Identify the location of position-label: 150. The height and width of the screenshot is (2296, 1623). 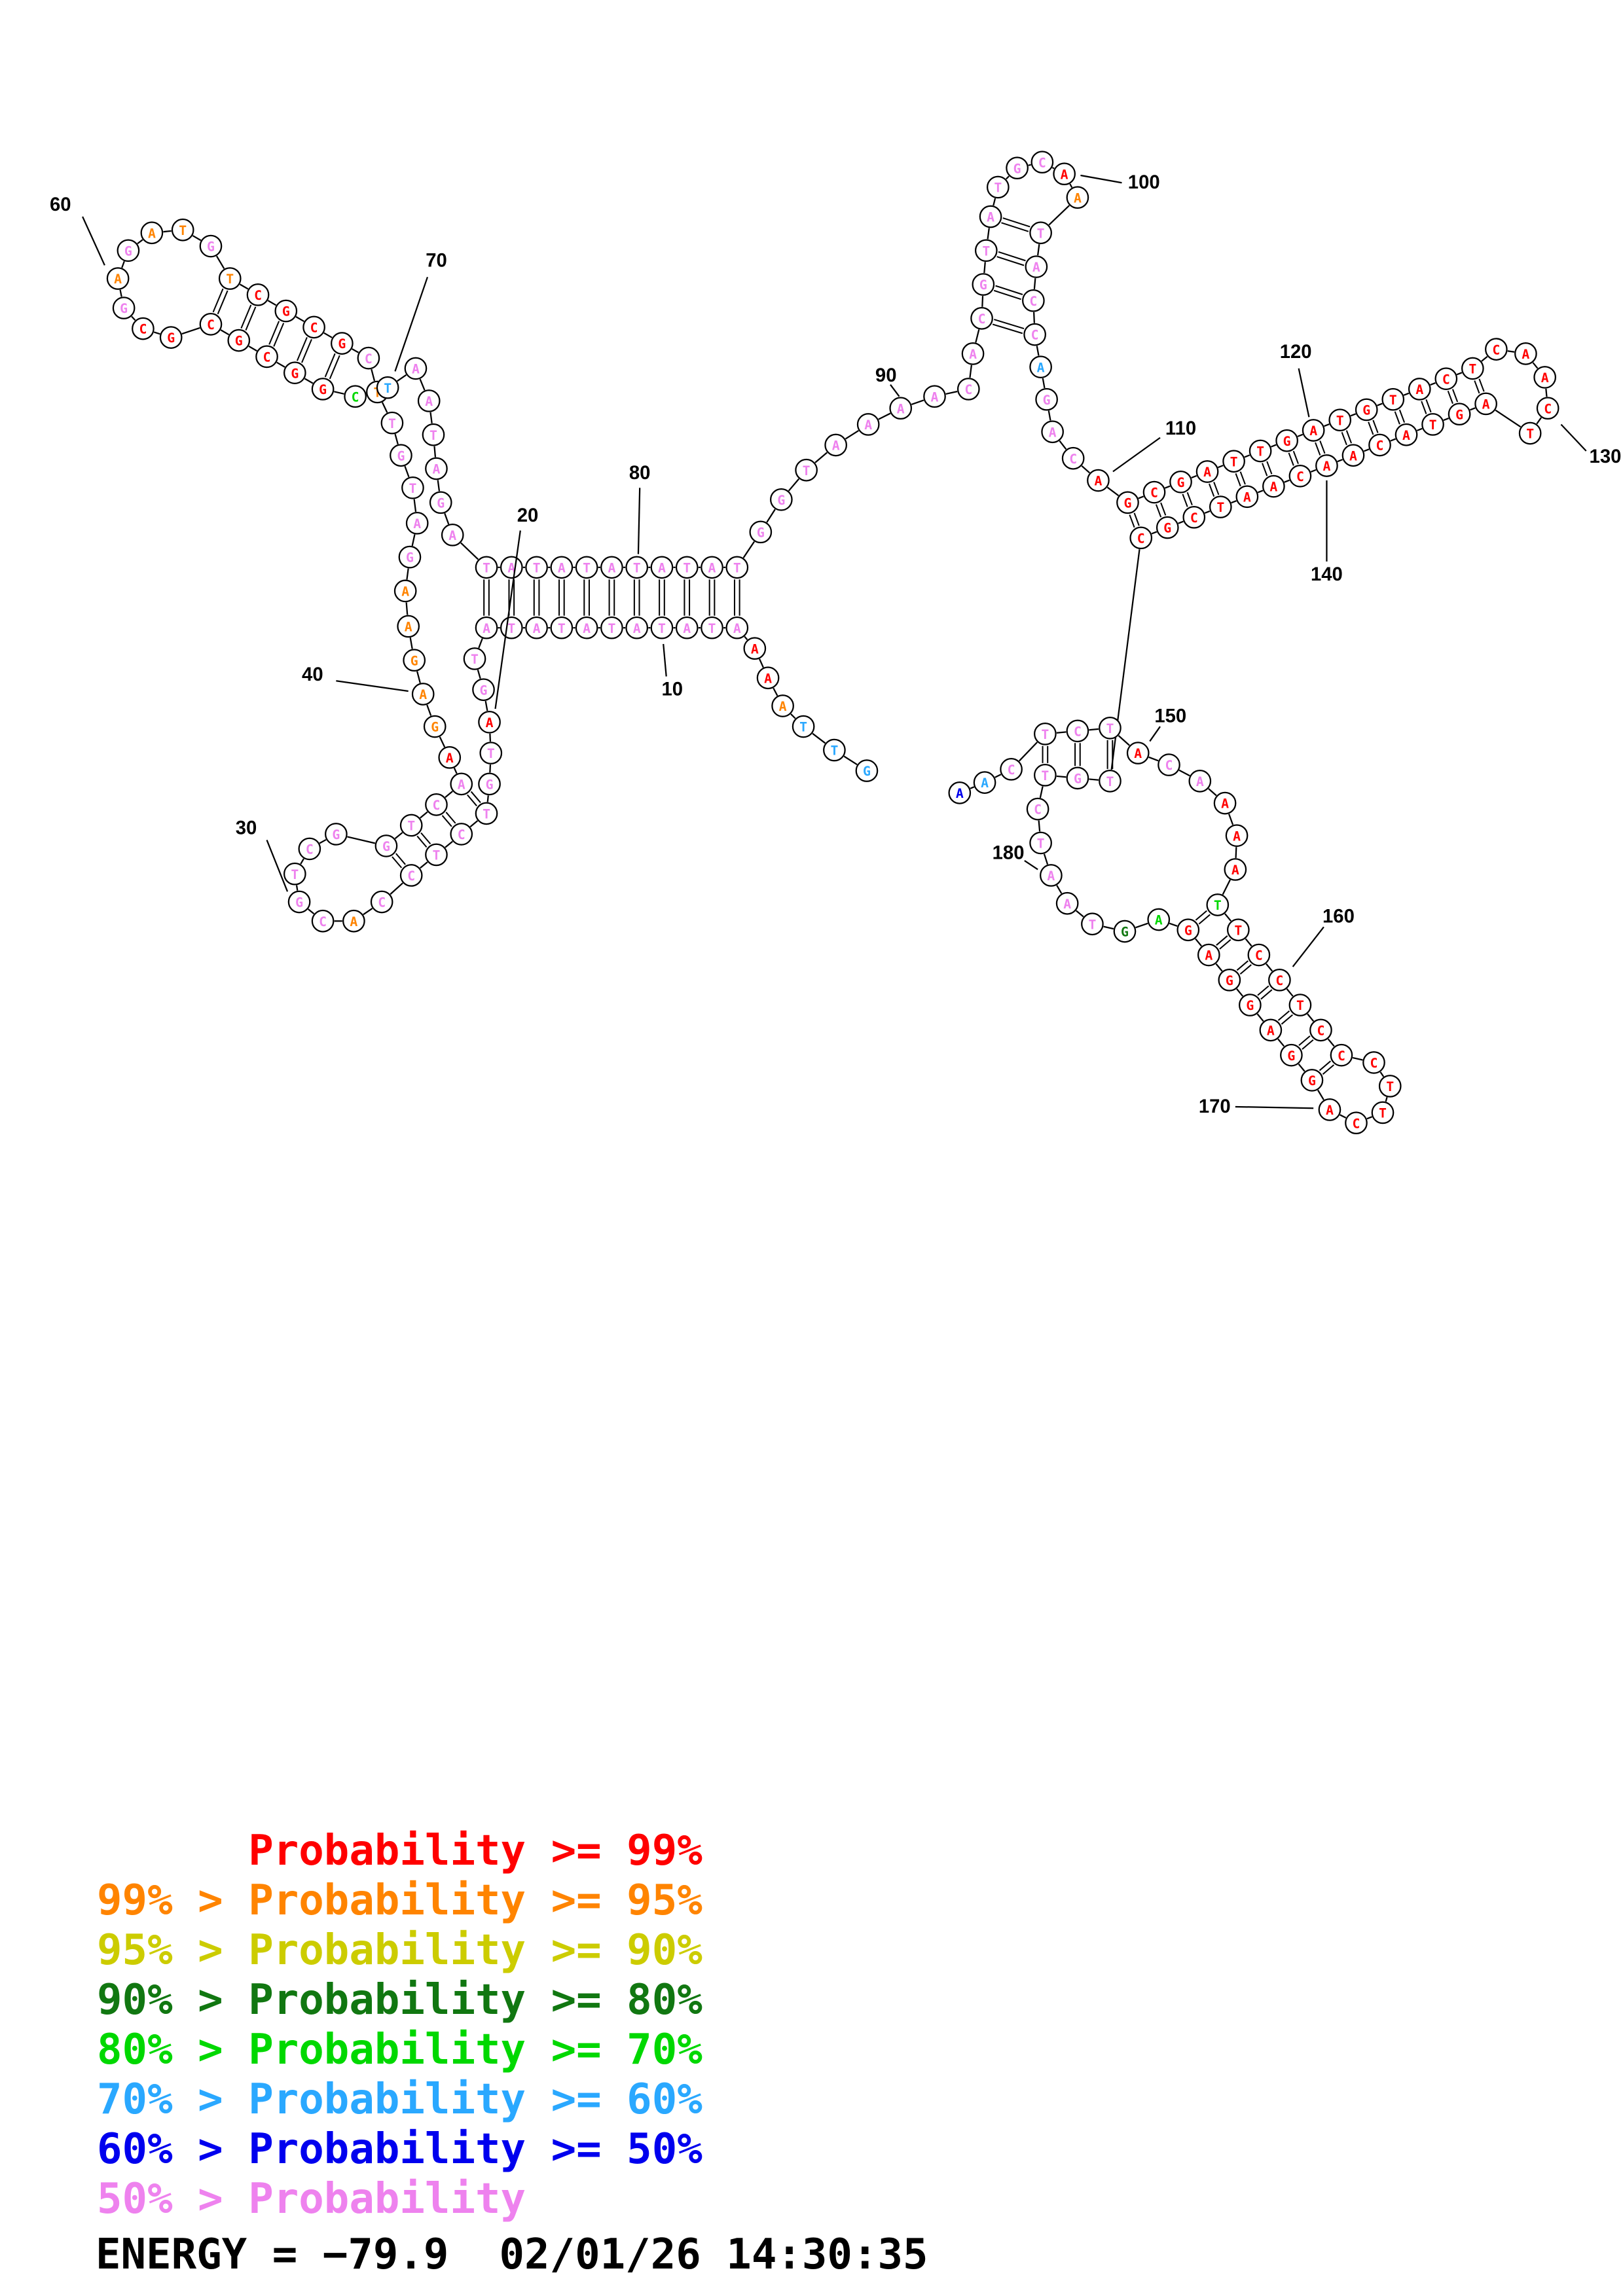
(1170, 716).